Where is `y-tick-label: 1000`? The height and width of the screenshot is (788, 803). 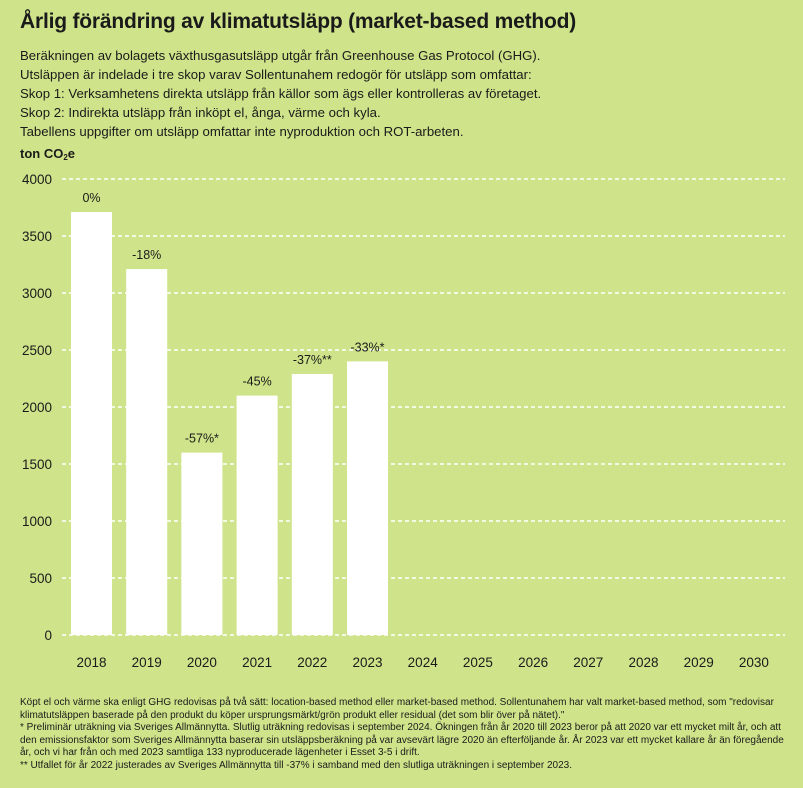
y-tick-label: 1000 is located at coordinates (37, 521).